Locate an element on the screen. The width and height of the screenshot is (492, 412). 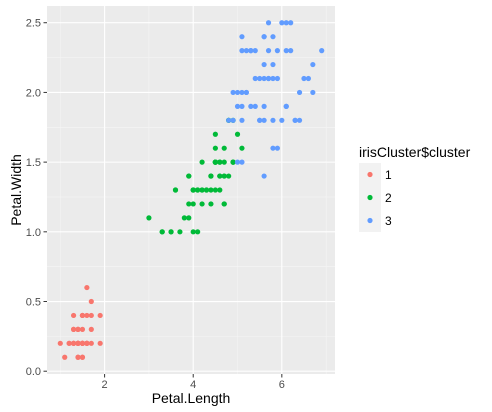
y-axis-title: Petal.Width is located at coordinates (16, 190).